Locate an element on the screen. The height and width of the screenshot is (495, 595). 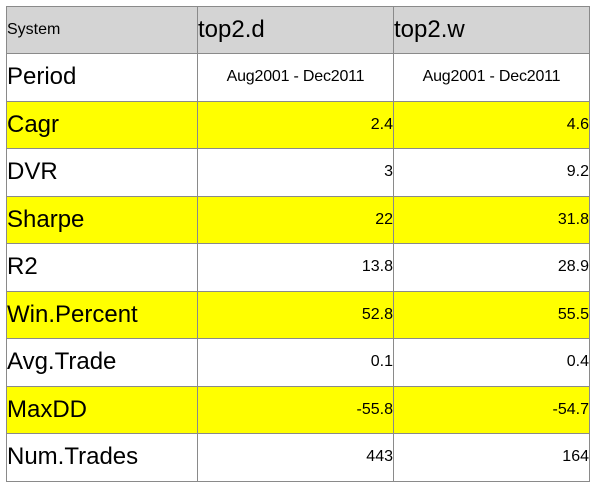
table-header-row: System top2.d top2.w is located at coordinates (298, 30).